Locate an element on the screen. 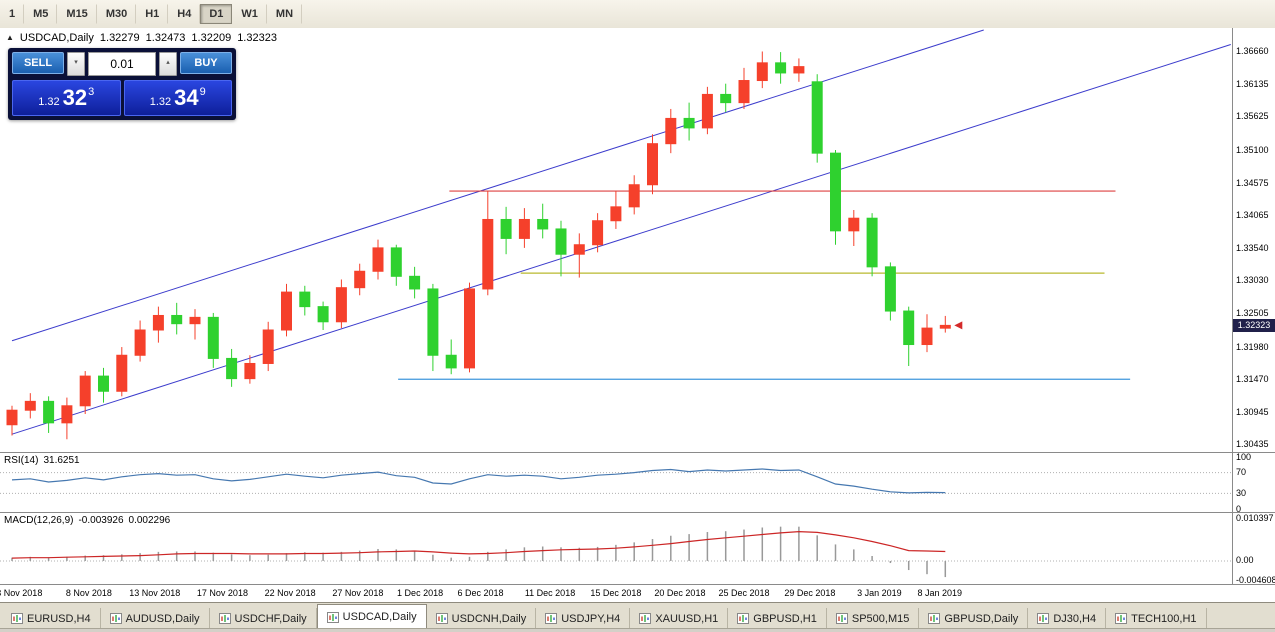  scale-label: 100 is located at coordinates (1244, 456).